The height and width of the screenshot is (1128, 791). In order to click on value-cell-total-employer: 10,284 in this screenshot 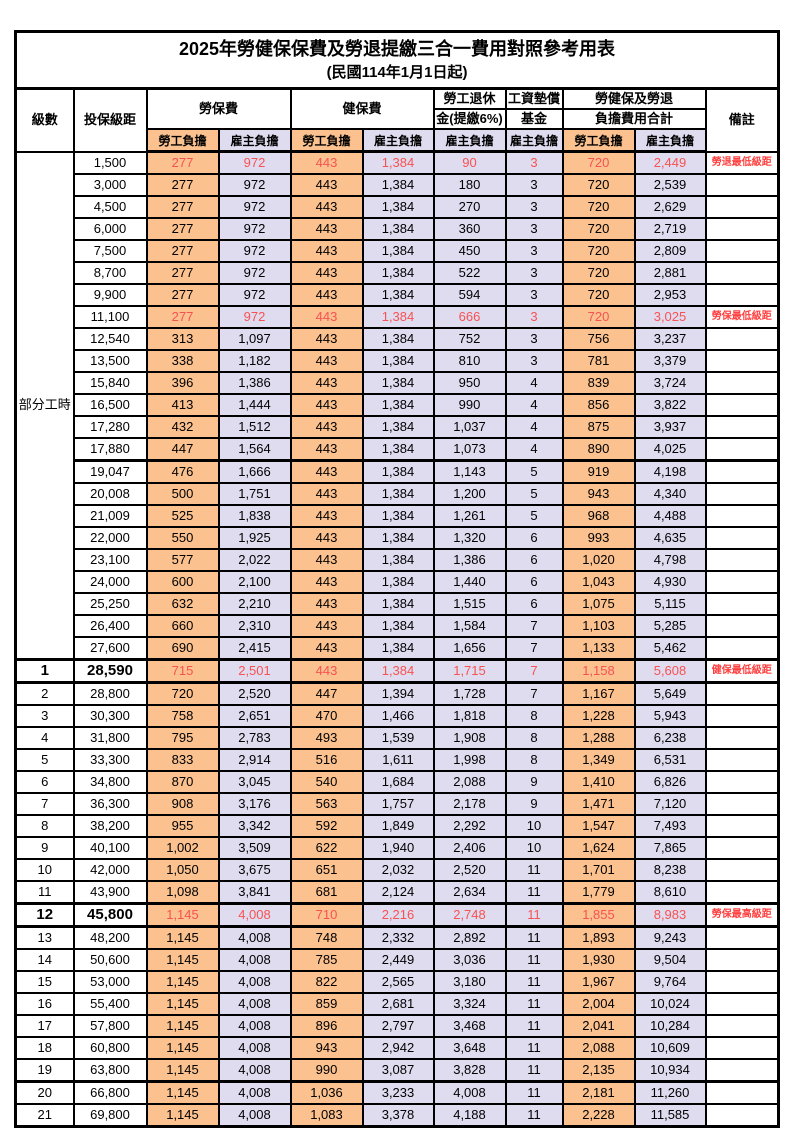, I will do `click(670, 1026)`.